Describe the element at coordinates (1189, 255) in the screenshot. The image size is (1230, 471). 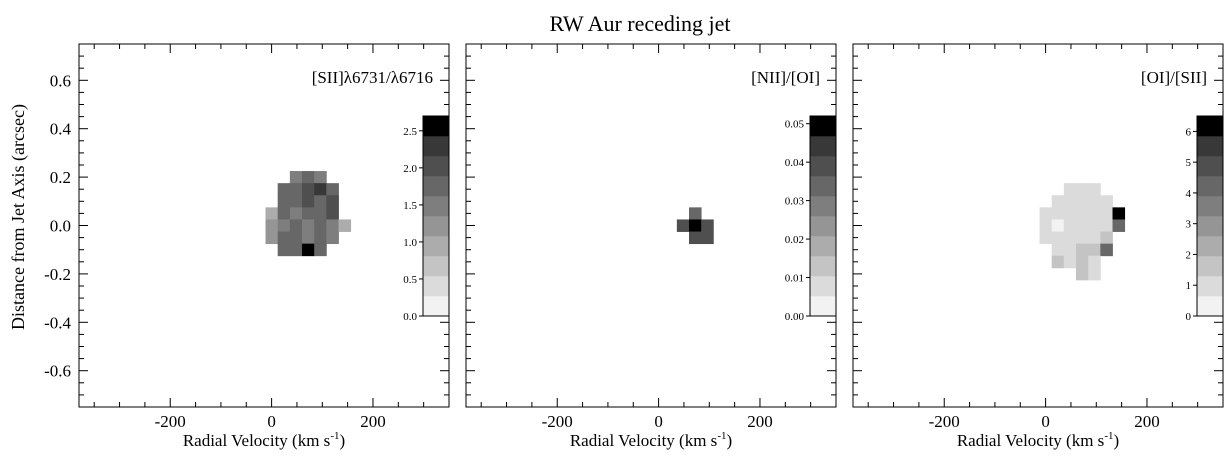
I see `colorbar-tick-label: 2` at that location.